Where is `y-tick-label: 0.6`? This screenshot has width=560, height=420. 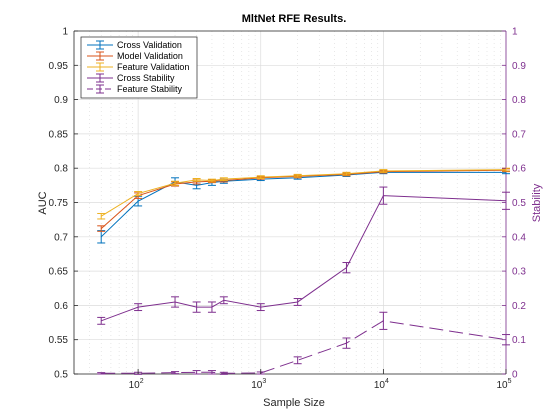
y-tick-label: 0.6 is located at coordinates (61, 306).